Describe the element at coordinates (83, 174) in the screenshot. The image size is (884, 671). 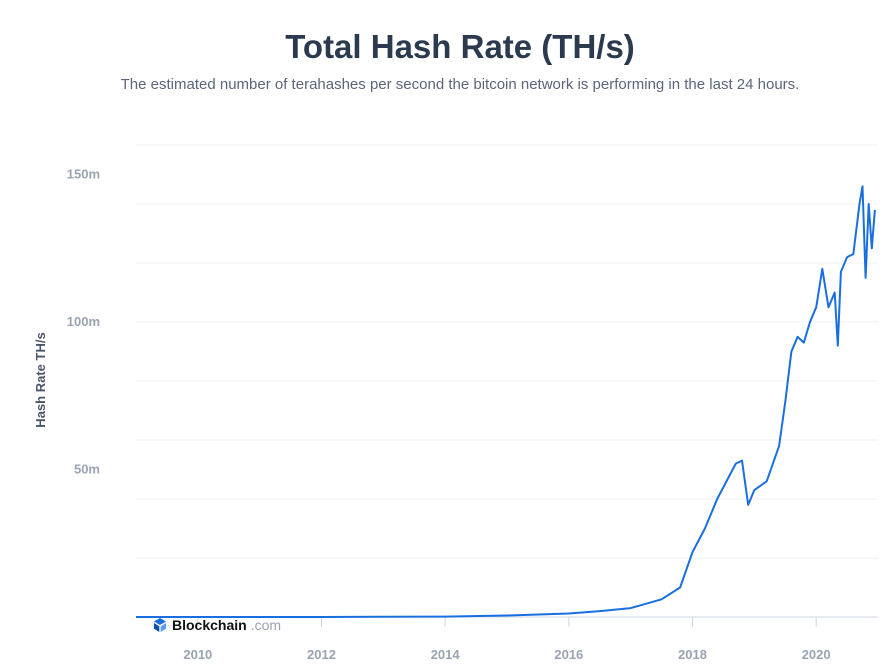
I see `y-tick-label: 150m` at that location.